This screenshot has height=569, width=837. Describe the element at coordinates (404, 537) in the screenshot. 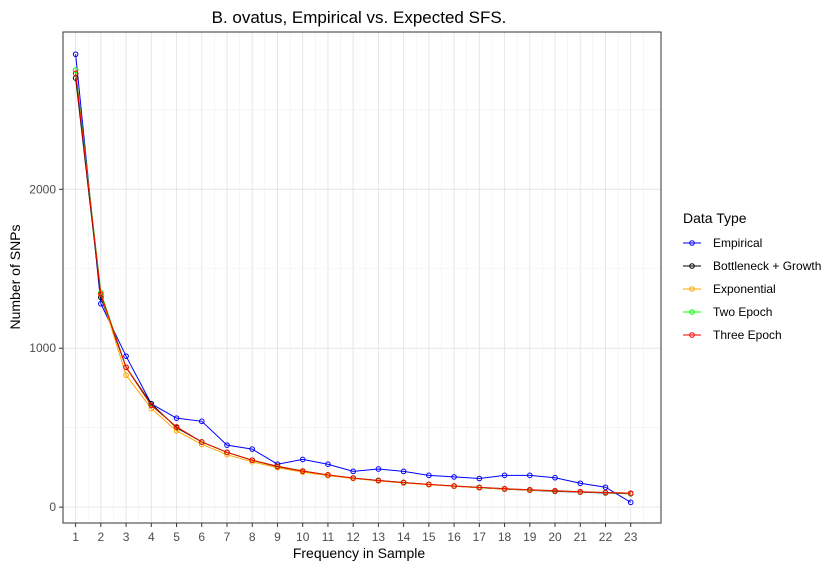

I see `x-tick-label: 14` at that location.